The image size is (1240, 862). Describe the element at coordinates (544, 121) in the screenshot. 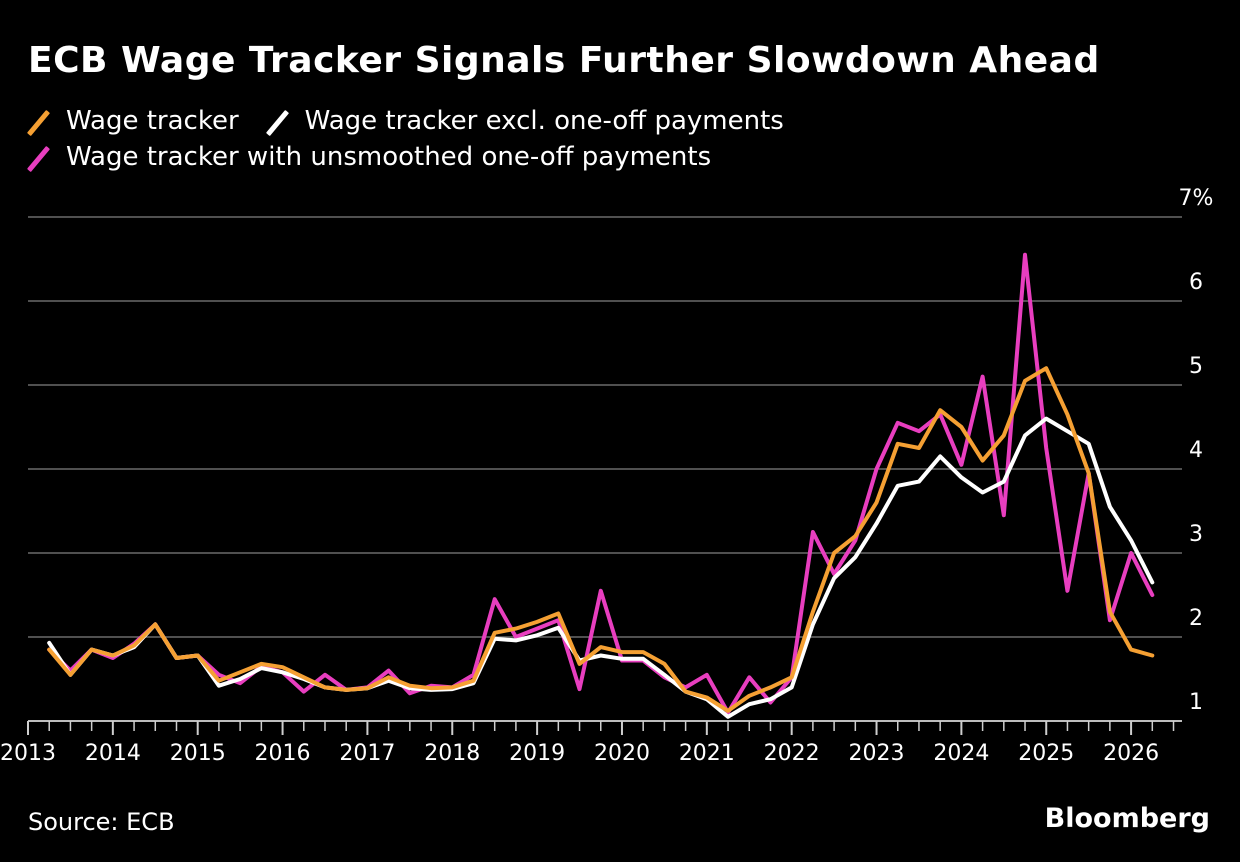

I see `legend-label-excl-one-off: Wage tracker excl. one-off payments` at that location.